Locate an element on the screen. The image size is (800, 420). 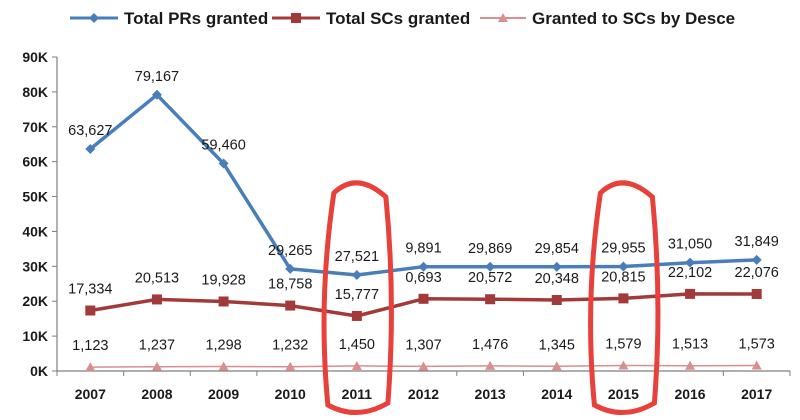
data-label: 0,693 is located at coordinates (423, 278).